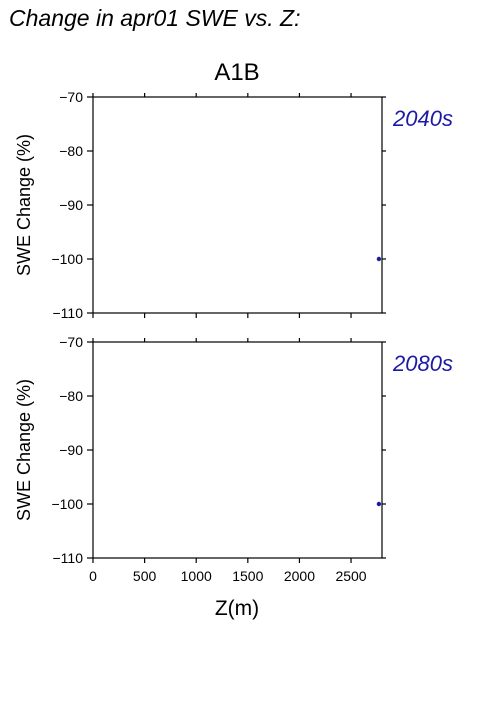 The image size is (501, 709). I want to click on x-axis-label: Z(m), so click(237, 608).